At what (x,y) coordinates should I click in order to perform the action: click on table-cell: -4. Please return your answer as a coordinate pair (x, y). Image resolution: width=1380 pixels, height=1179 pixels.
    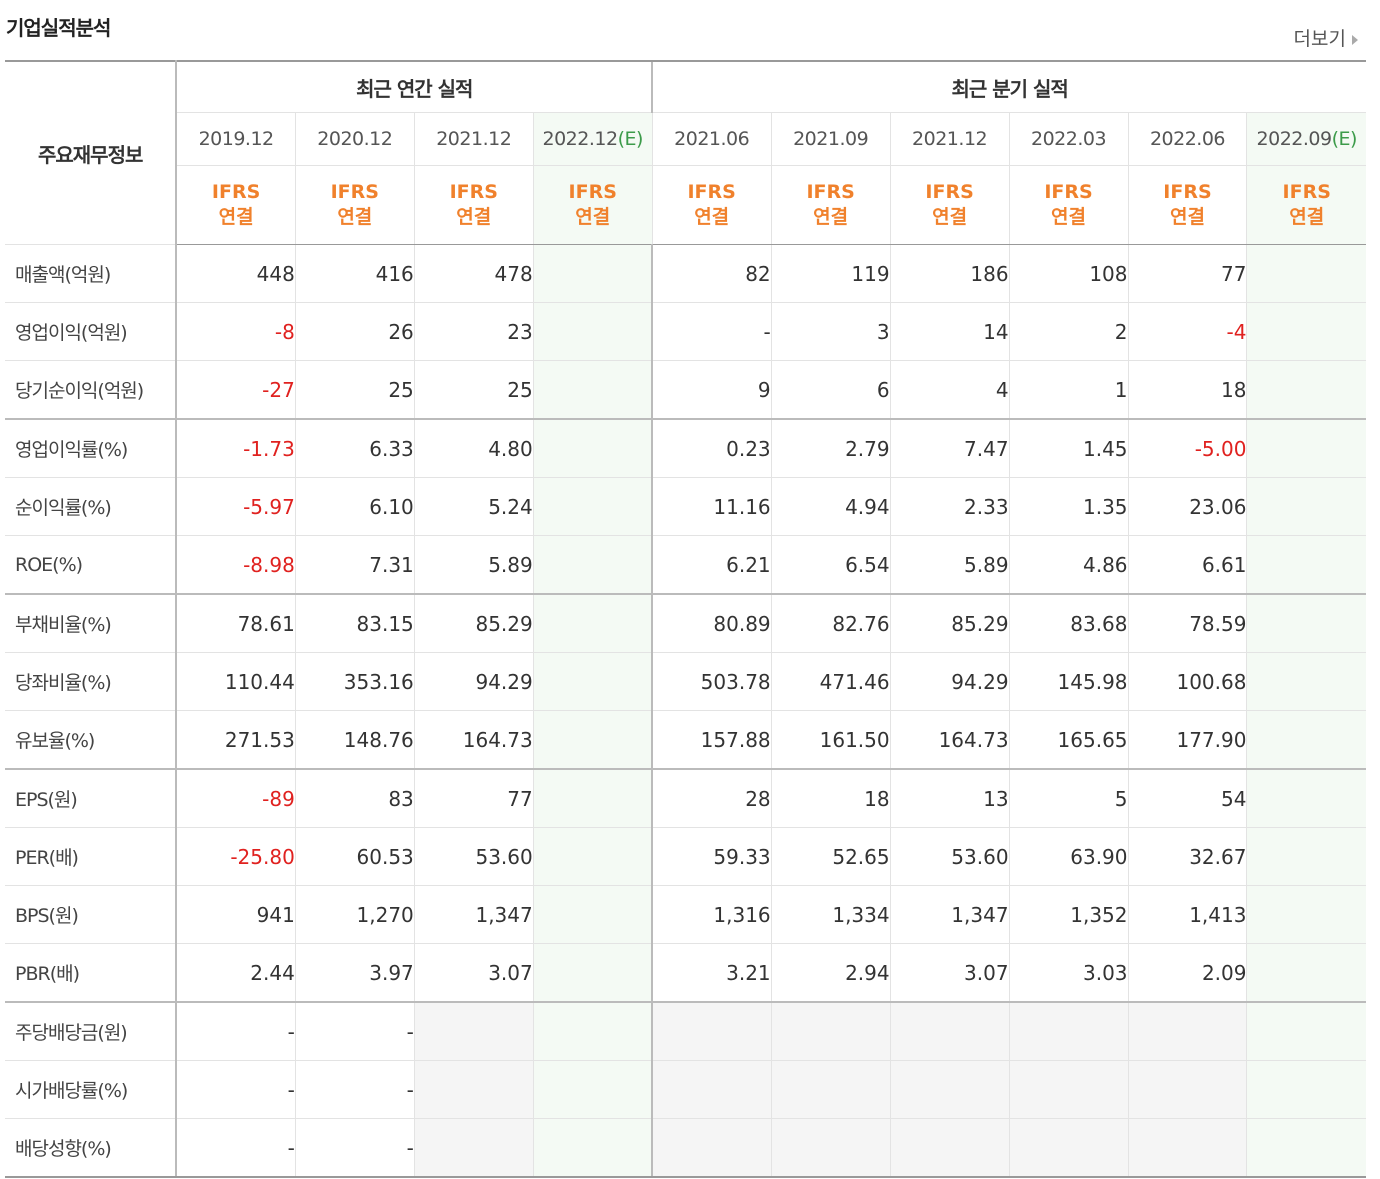
    Looking at the image, I should click on (1187, 331).